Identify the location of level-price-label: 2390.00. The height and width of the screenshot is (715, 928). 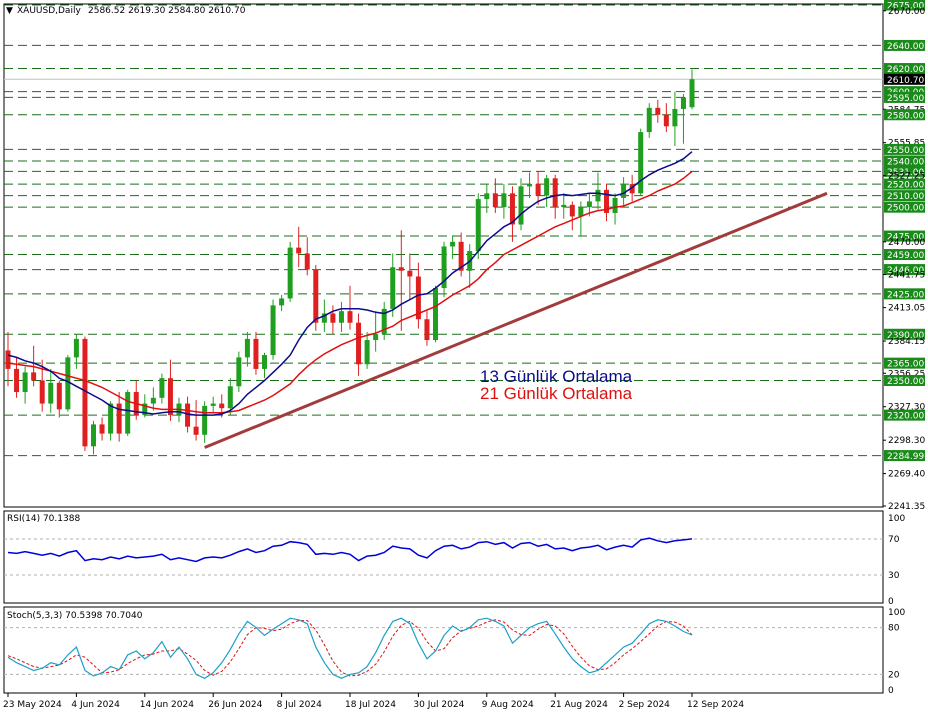
(905, 336).